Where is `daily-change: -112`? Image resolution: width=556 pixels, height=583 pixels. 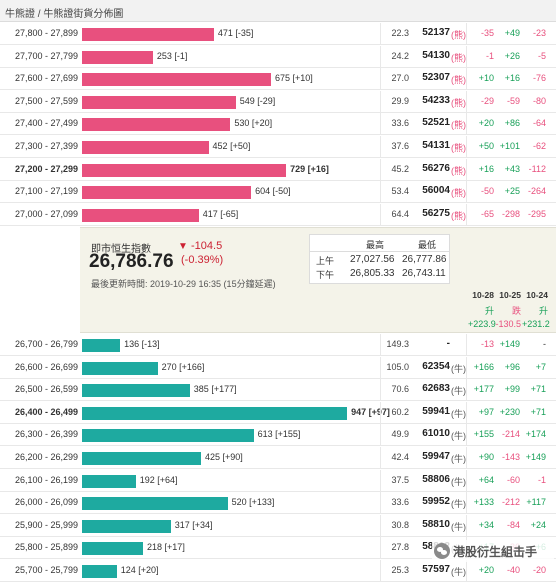
daily-change: -112 is located at coordinates (537, 168).